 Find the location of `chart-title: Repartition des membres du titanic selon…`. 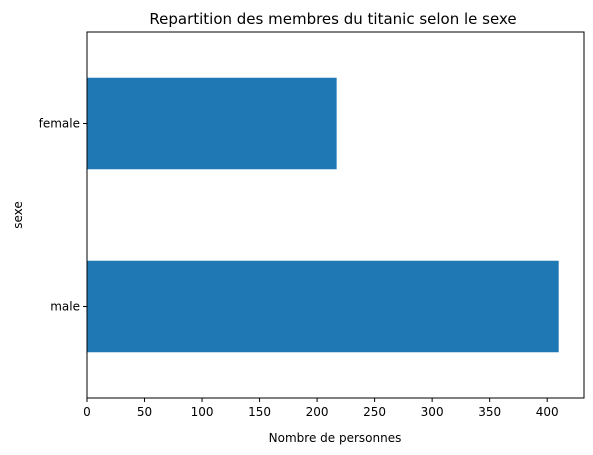

chart-title: Repartition des membres du titanic selon… is located at coordinates (332, 19).